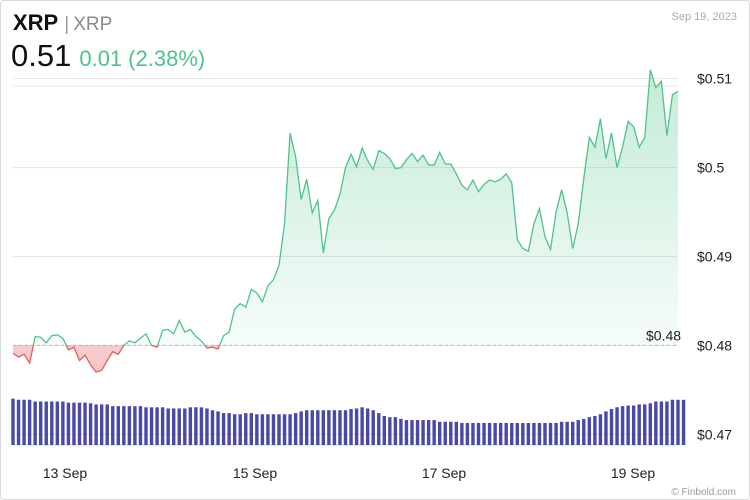 The width and height of the screenshot is (750, 500). I want to click on reference-label: $0.48, so click(663, 335).